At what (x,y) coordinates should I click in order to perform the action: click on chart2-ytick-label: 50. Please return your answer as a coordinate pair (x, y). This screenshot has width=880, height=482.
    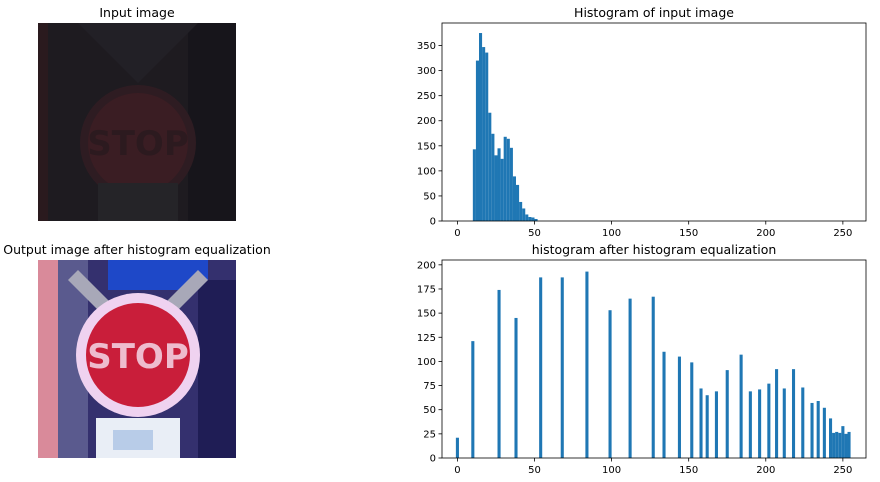
    Looking at the image, I should click on (429, 410).